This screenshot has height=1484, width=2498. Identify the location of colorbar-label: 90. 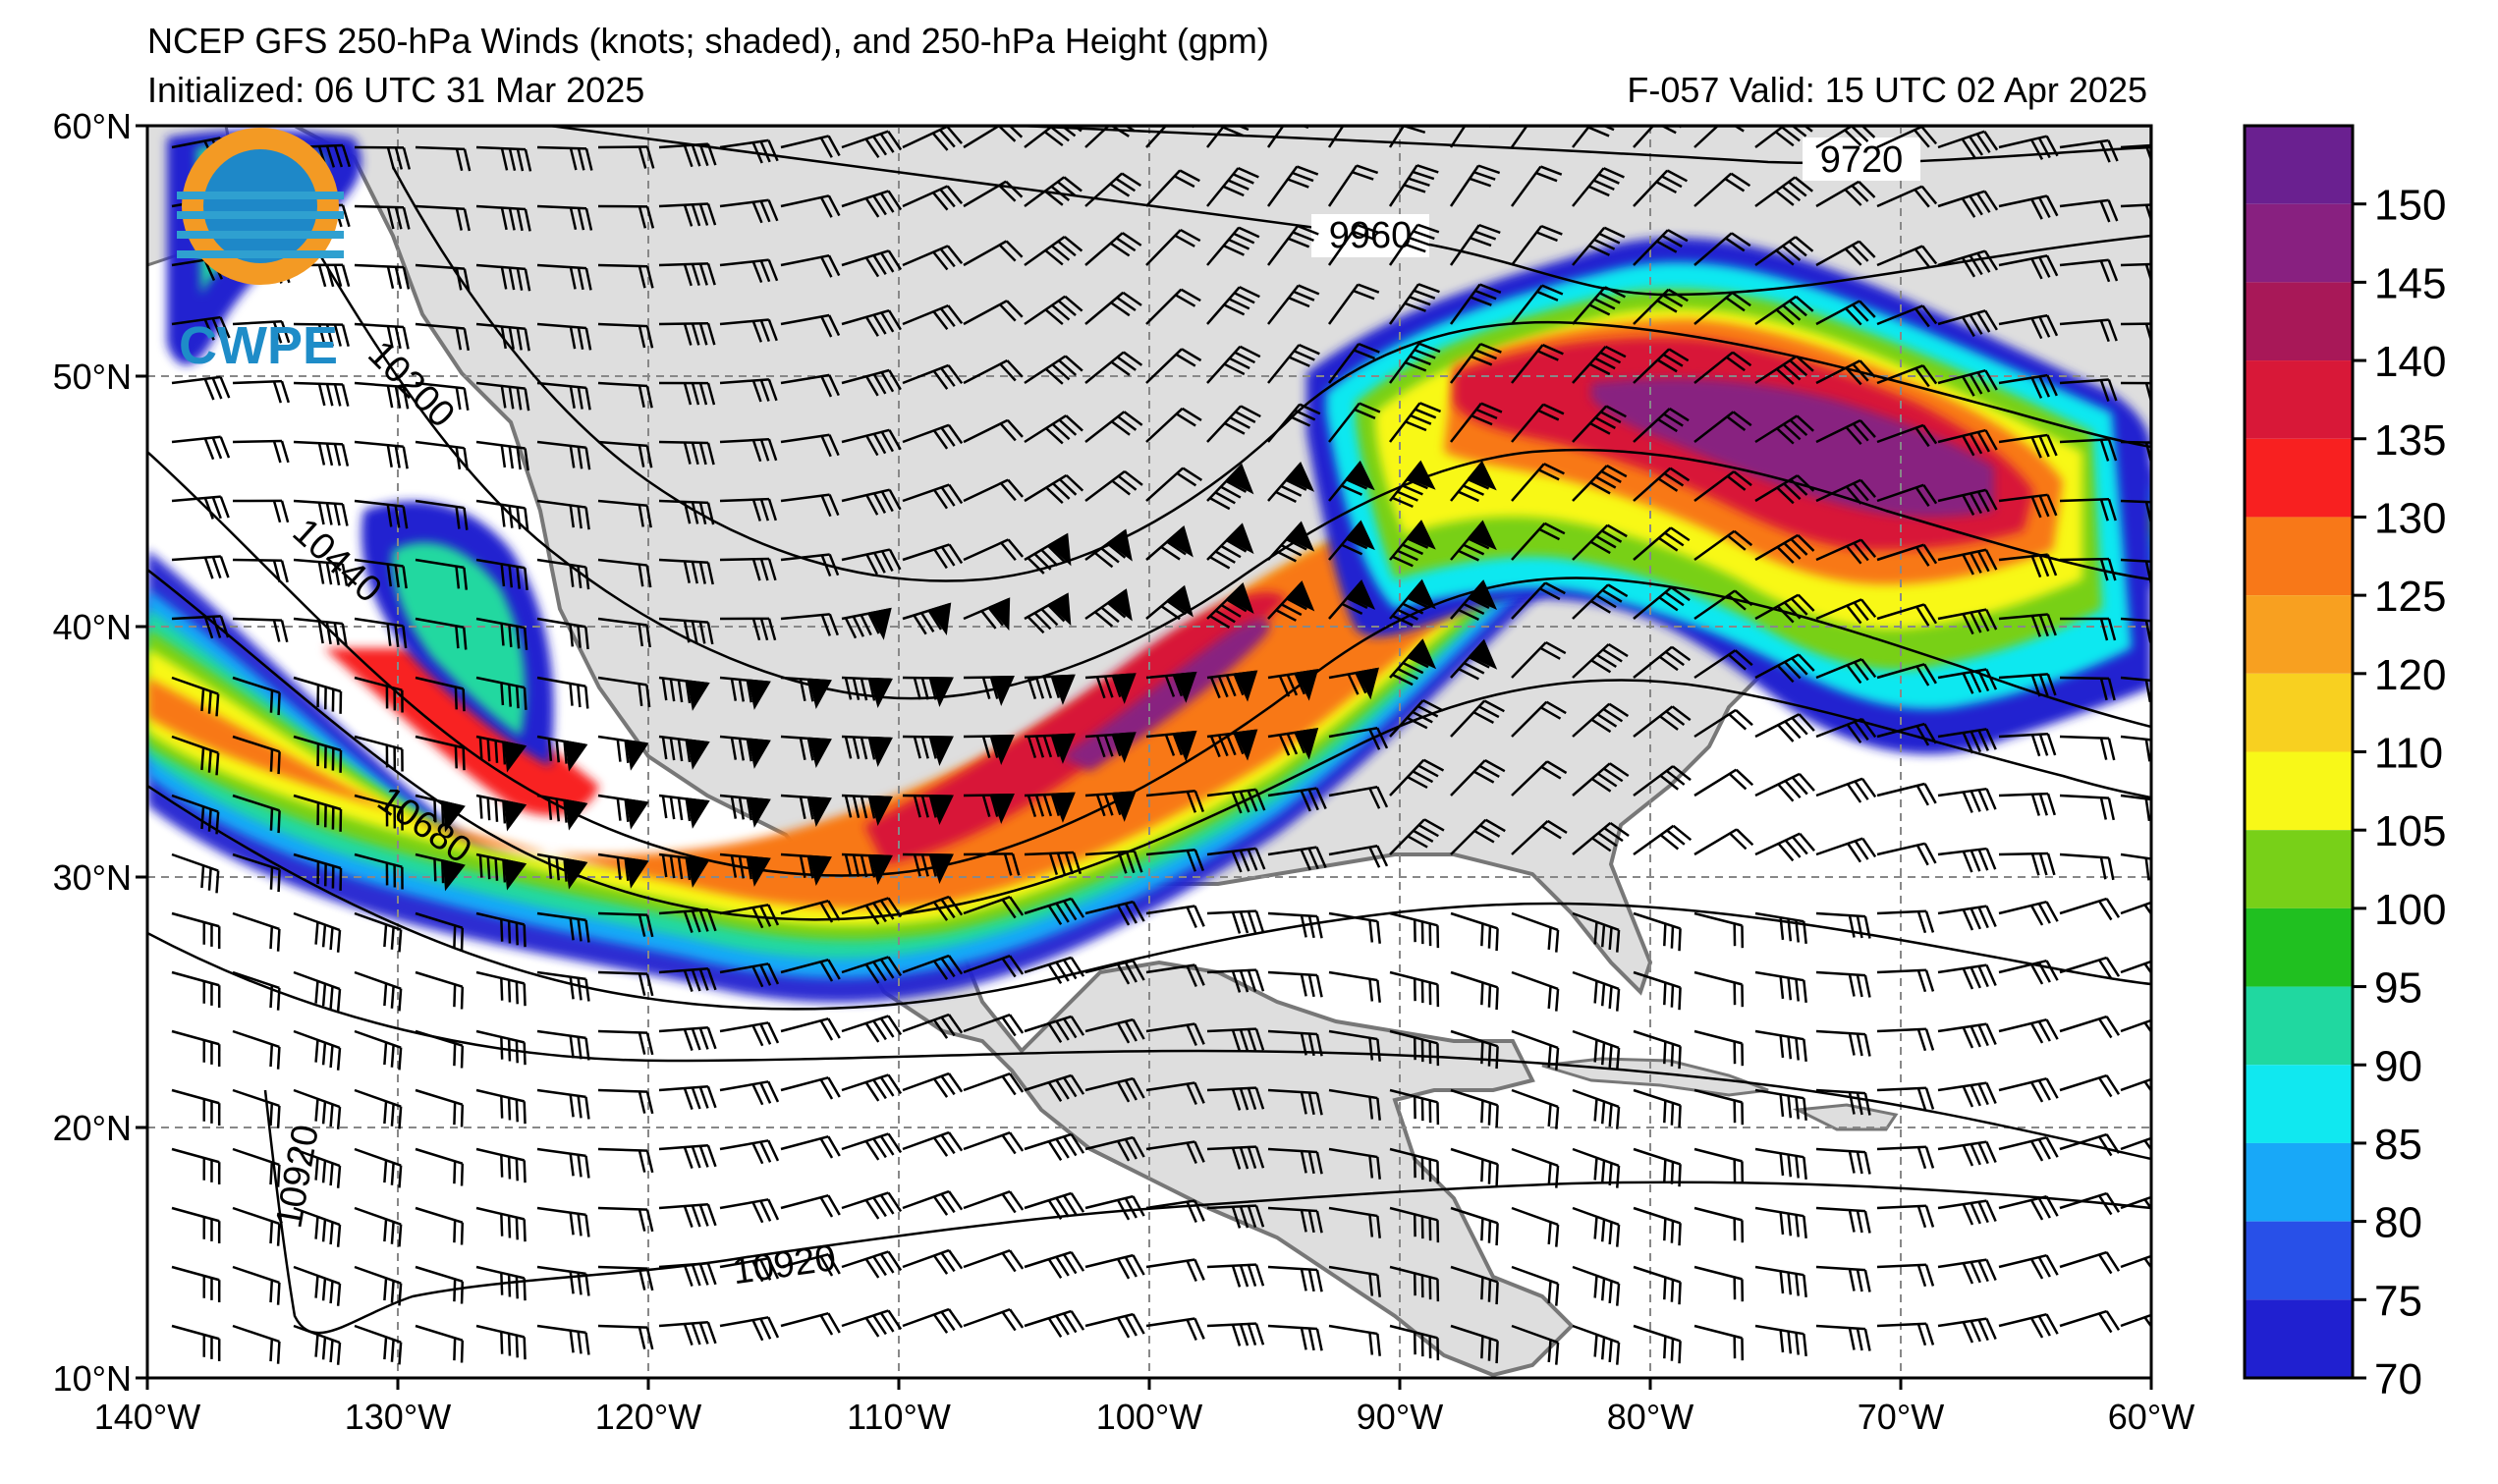
(2398, 1066).